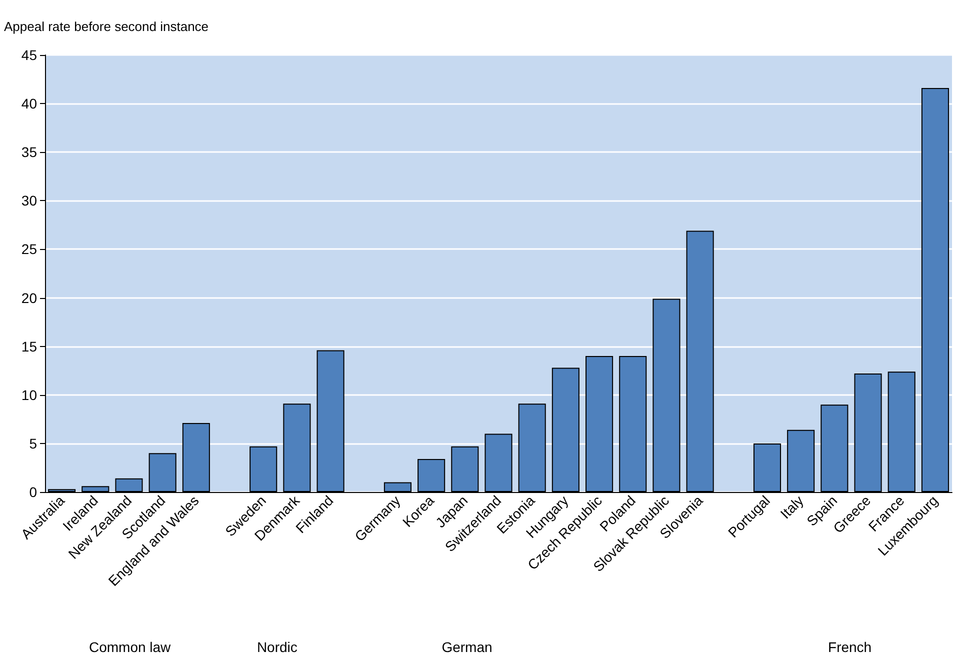 The image size is (956, 660). Describe the element at coordinates (29, 55) in the screenshot. I see `y-tick-label: 45` at that location.